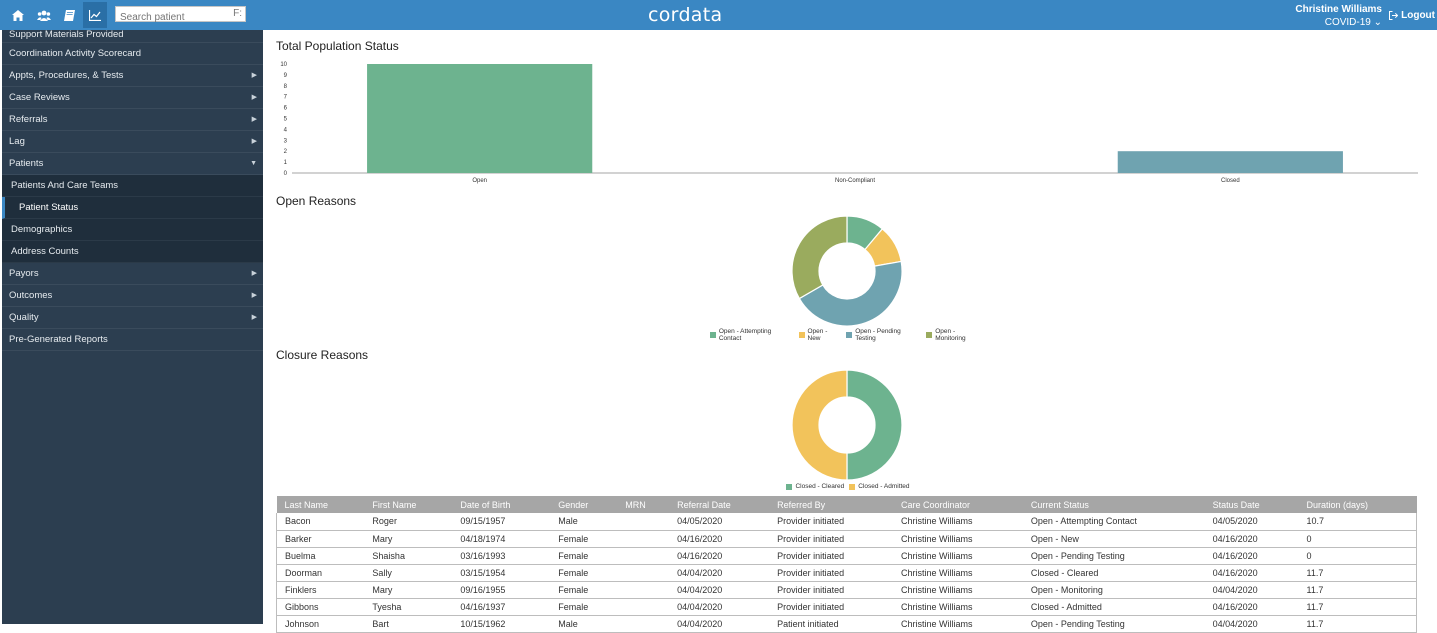 The height and width of the screenshot is (633, 1437). Describe the element at coordinates (408, 504) in the screenshot. I see `column-header: First Name` at that location.